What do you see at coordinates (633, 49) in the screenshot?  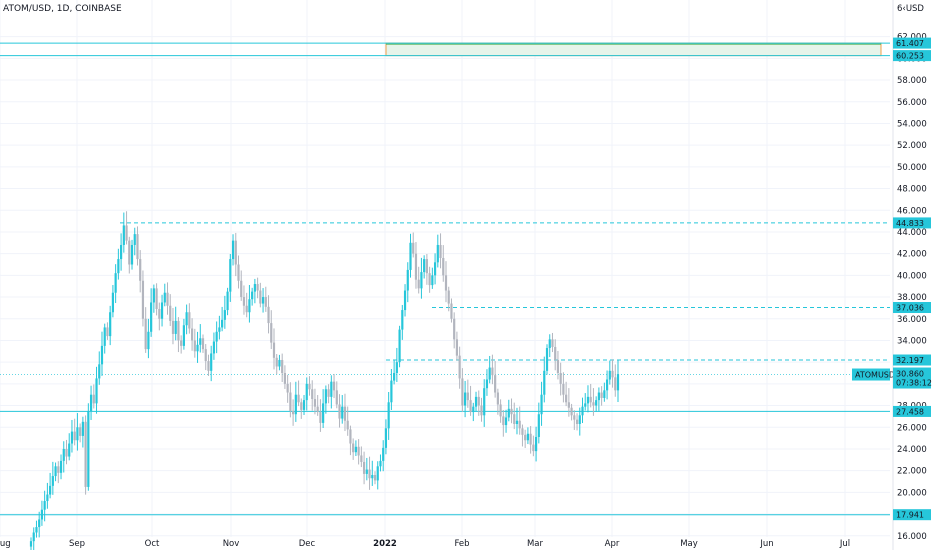 I see `price-zone-rectangle` at bounding box center [633, 49].